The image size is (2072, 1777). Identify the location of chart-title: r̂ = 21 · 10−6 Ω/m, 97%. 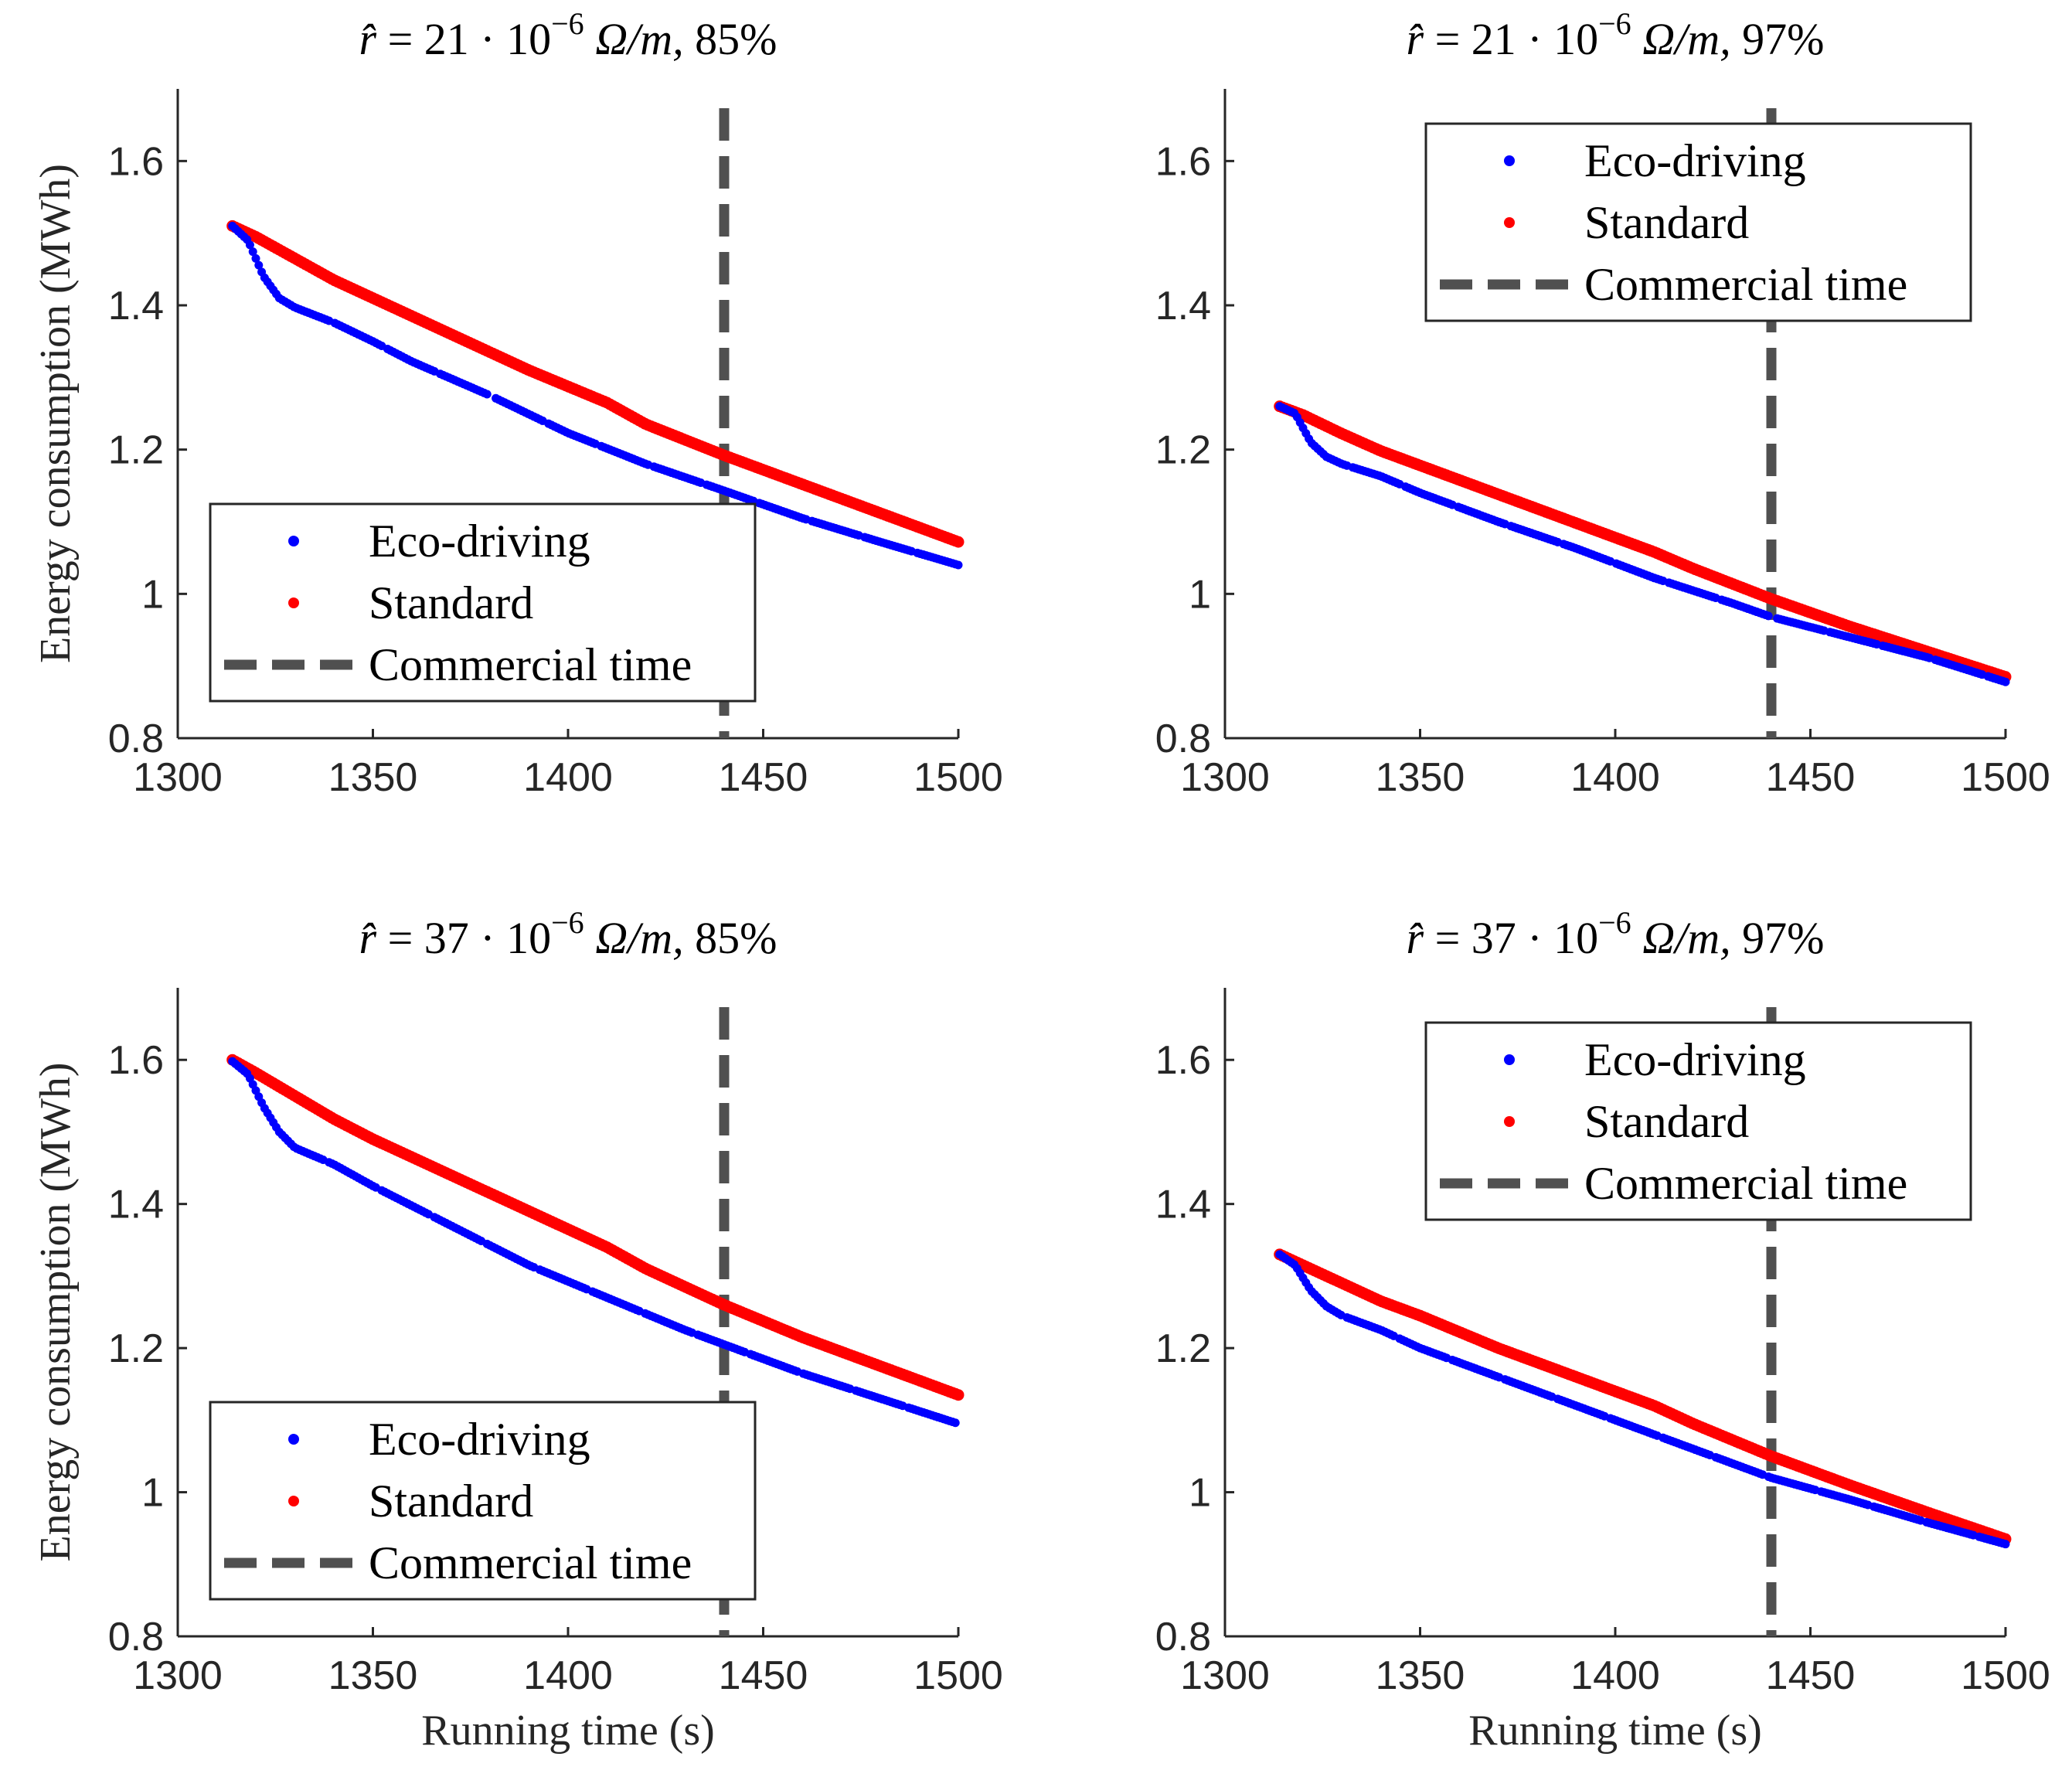
(1616, 35).